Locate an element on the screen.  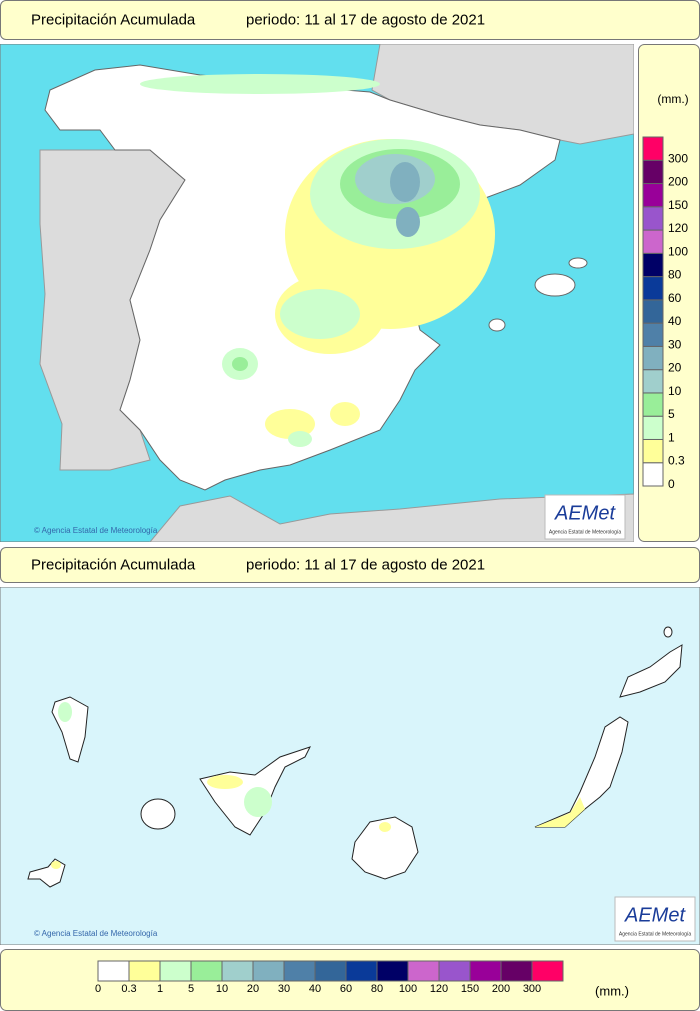
vertical-legend: (mm.) 0 0.3 1 5 10 20 30 40 60 80 100 120 150 200 300 is located at coordinates (669, 293).